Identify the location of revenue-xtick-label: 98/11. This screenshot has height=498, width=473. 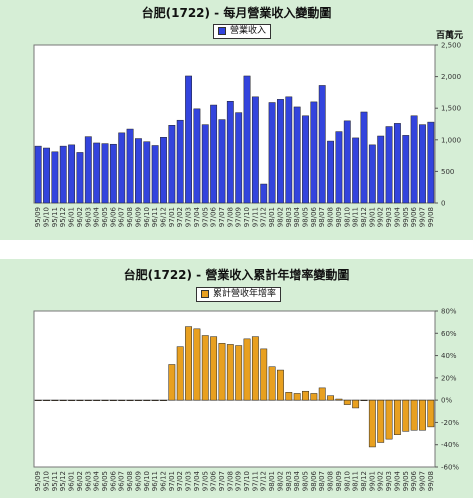
(356, 217).